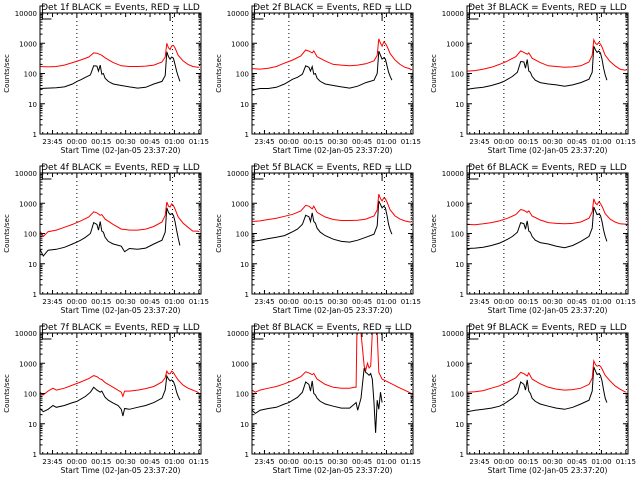 The height and width of the screenshot is (480, 640). Describe the element at coordinates (332, 8) in the screenshot. I see `panel-title: Det 2f BLACK = Events, RED = LLD` at that location.